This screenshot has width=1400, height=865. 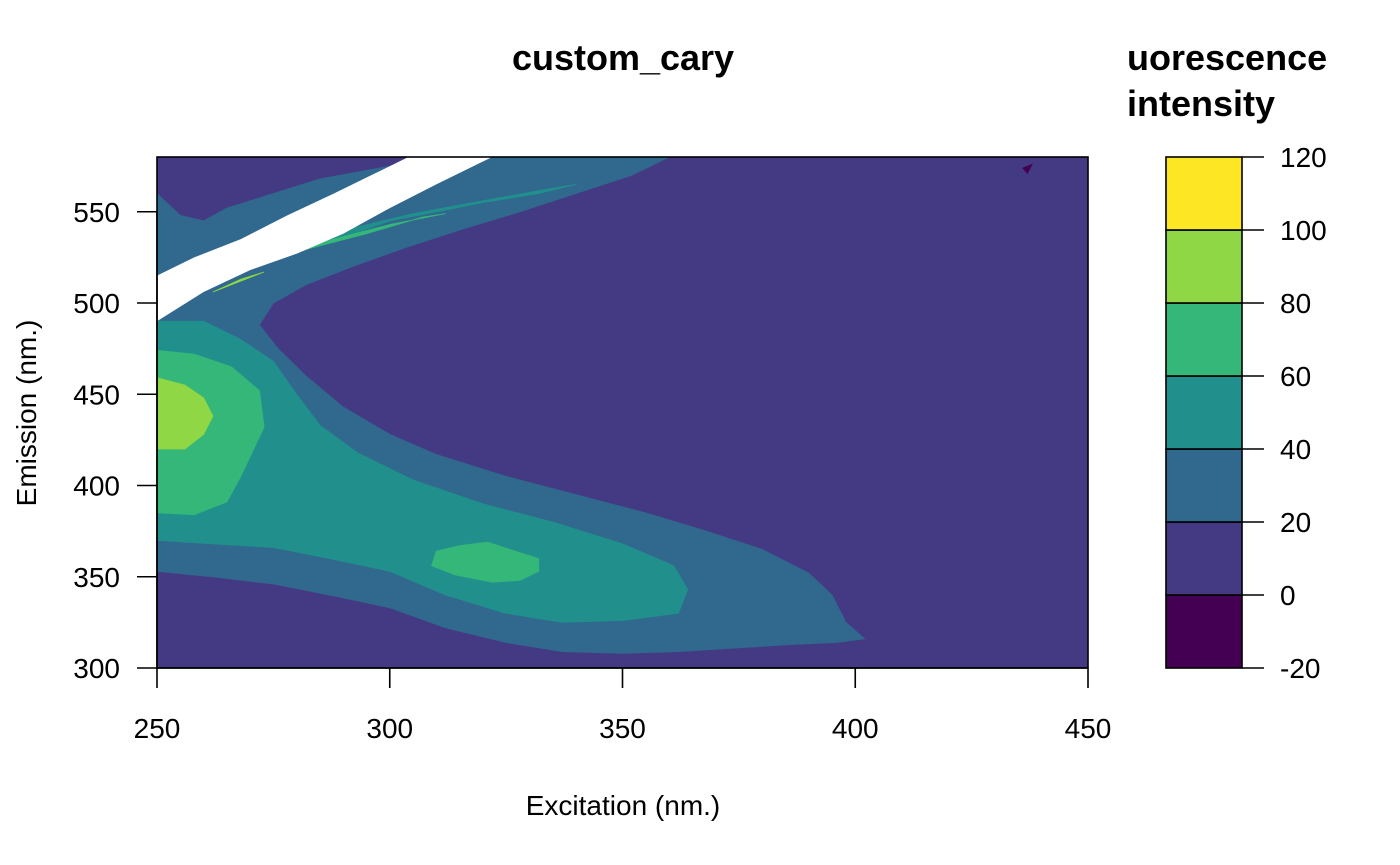 I want to click on masked-region, so click(x=325, y=239).